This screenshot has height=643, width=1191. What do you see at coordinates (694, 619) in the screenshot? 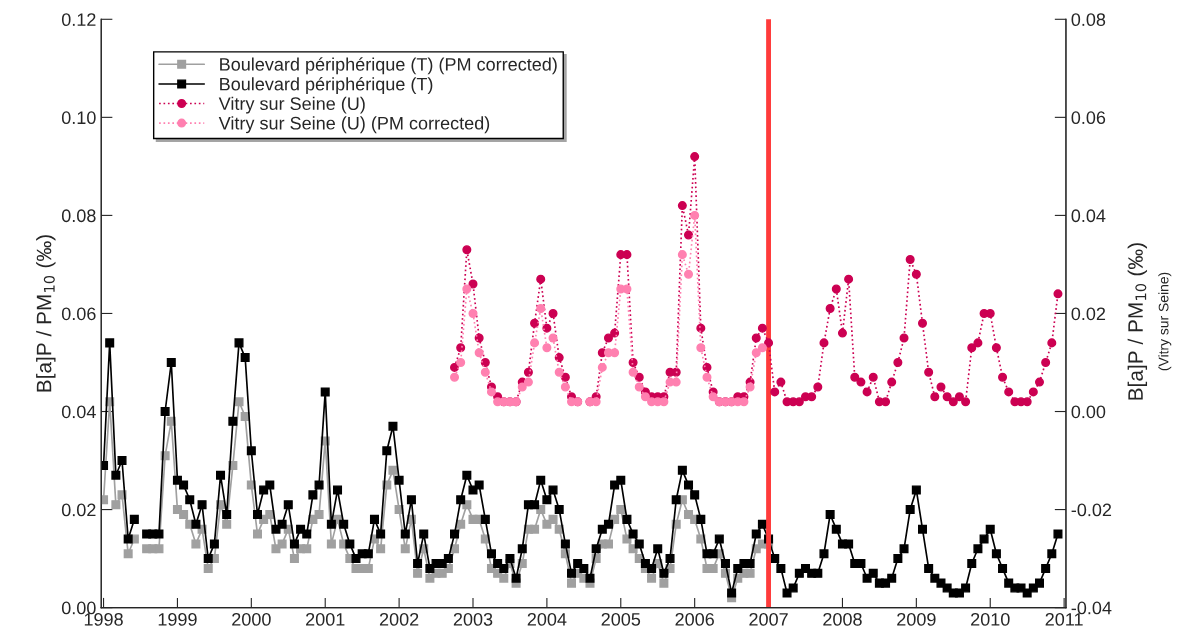
I see `x-tick-label: 2006` at bounding box center [694, 619].